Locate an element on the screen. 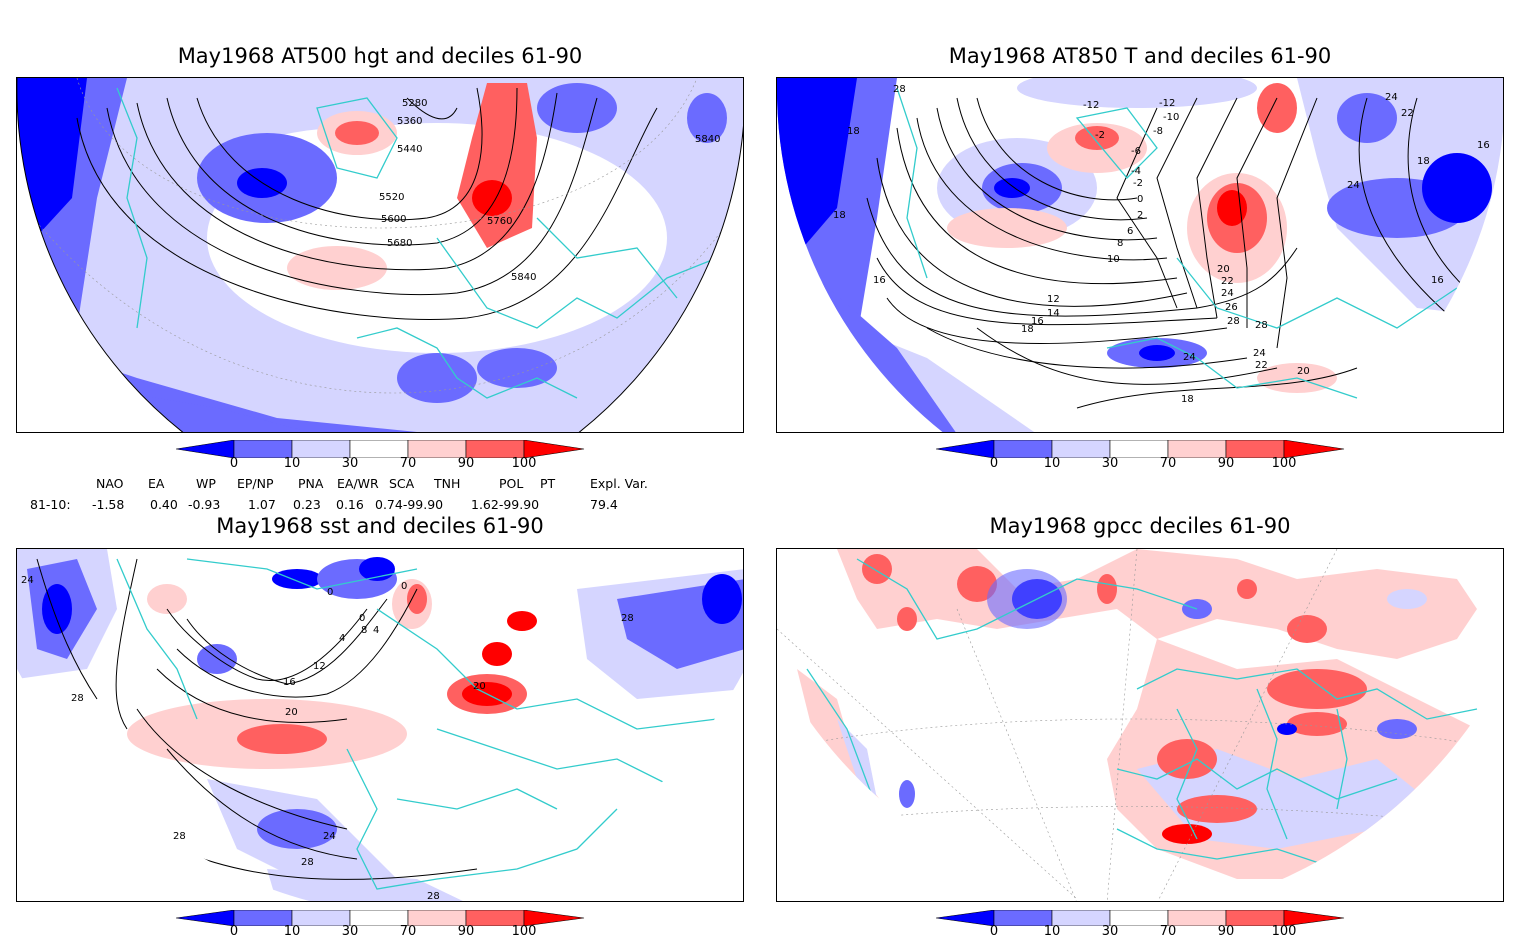 The height and width of the screenshot is (940, 1520). contour-label: -10 is located at coordinates (1171, 117).